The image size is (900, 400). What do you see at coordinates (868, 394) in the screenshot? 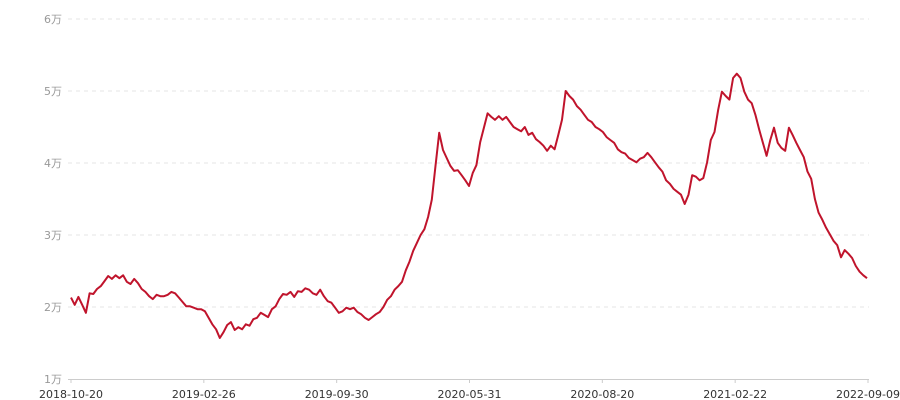
I see `x-tick-label: 2022-09-09` at bounding box center [868, 394].